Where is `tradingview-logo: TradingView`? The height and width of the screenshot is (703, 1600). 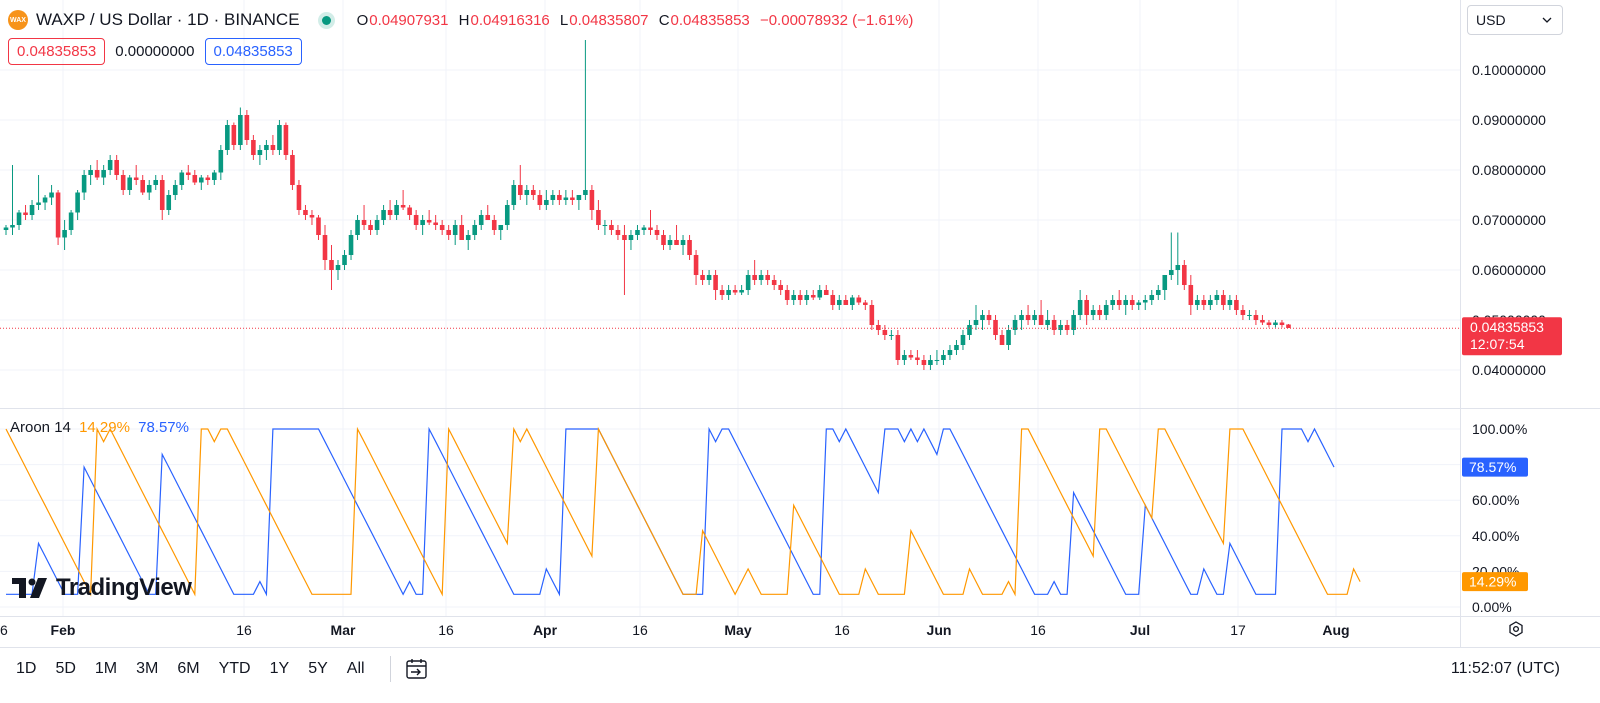
tradingview-logo: TradingView is located at coordinates (102, 588).